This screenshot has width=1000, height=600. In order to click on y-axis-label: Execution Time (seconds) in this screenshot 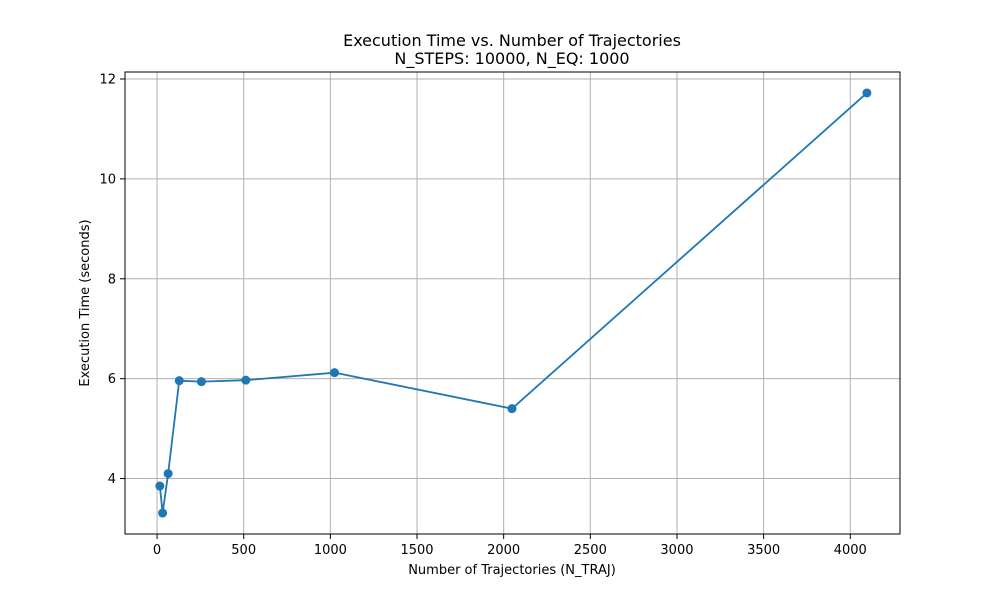, I will do `click(85, 302)`.